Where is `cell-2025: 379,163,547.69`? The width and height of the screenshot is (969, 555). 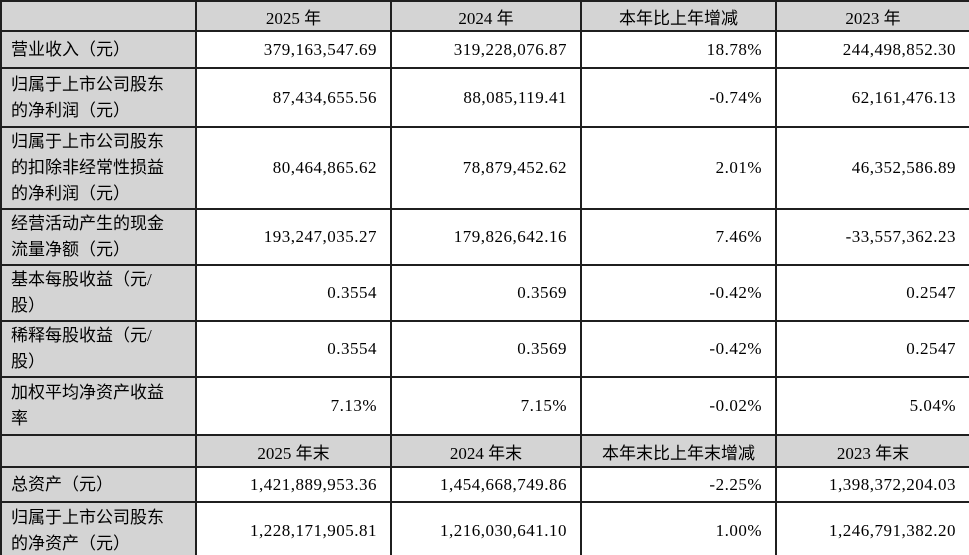
cell-2025: 379,163,547.69 is located at coordinates (293, 49).